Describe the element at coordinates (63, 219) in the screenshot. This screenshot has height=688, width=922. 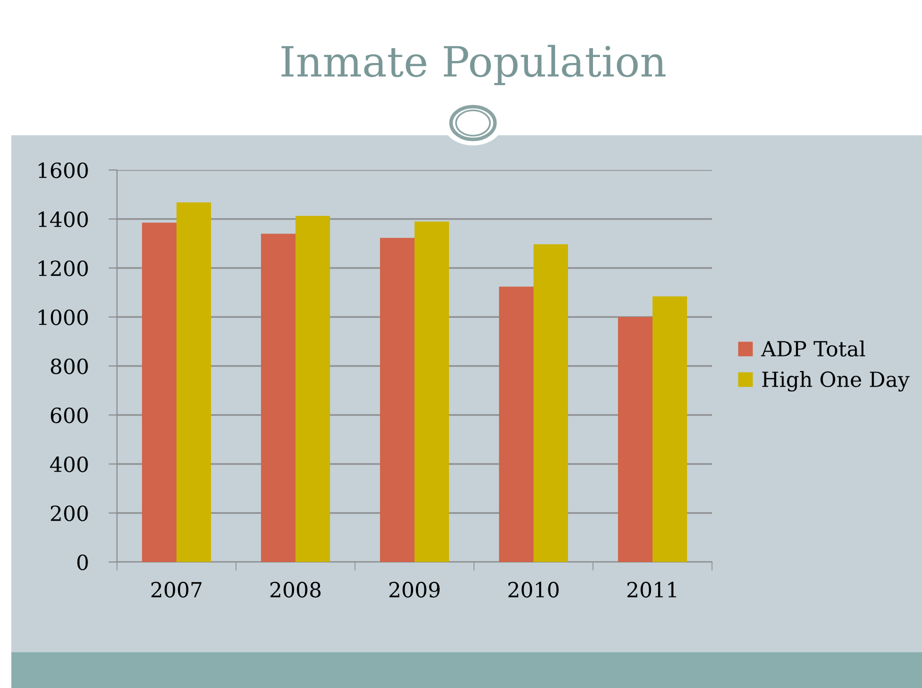
I see `y-tick-label: 1400` at that location.